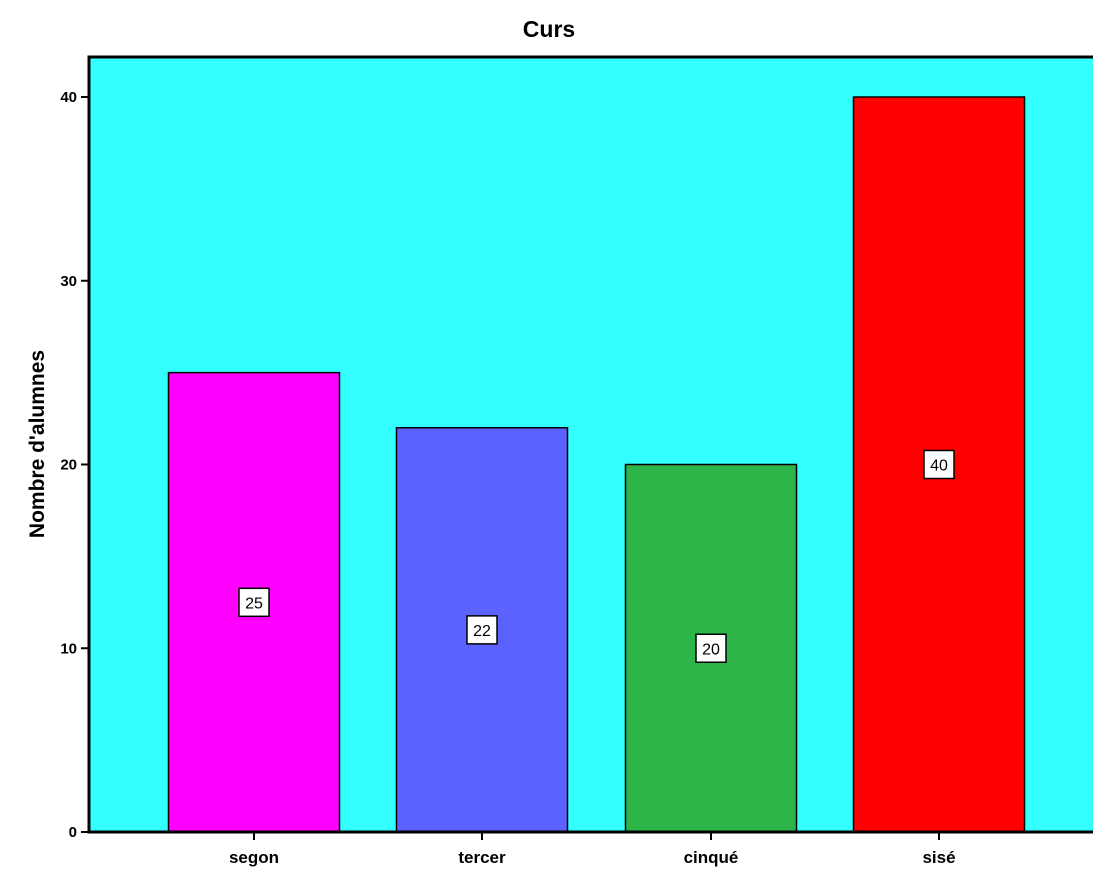 This screenshot has width=1093, height=869. I want to click on data-label: 22, so click(482, 631).